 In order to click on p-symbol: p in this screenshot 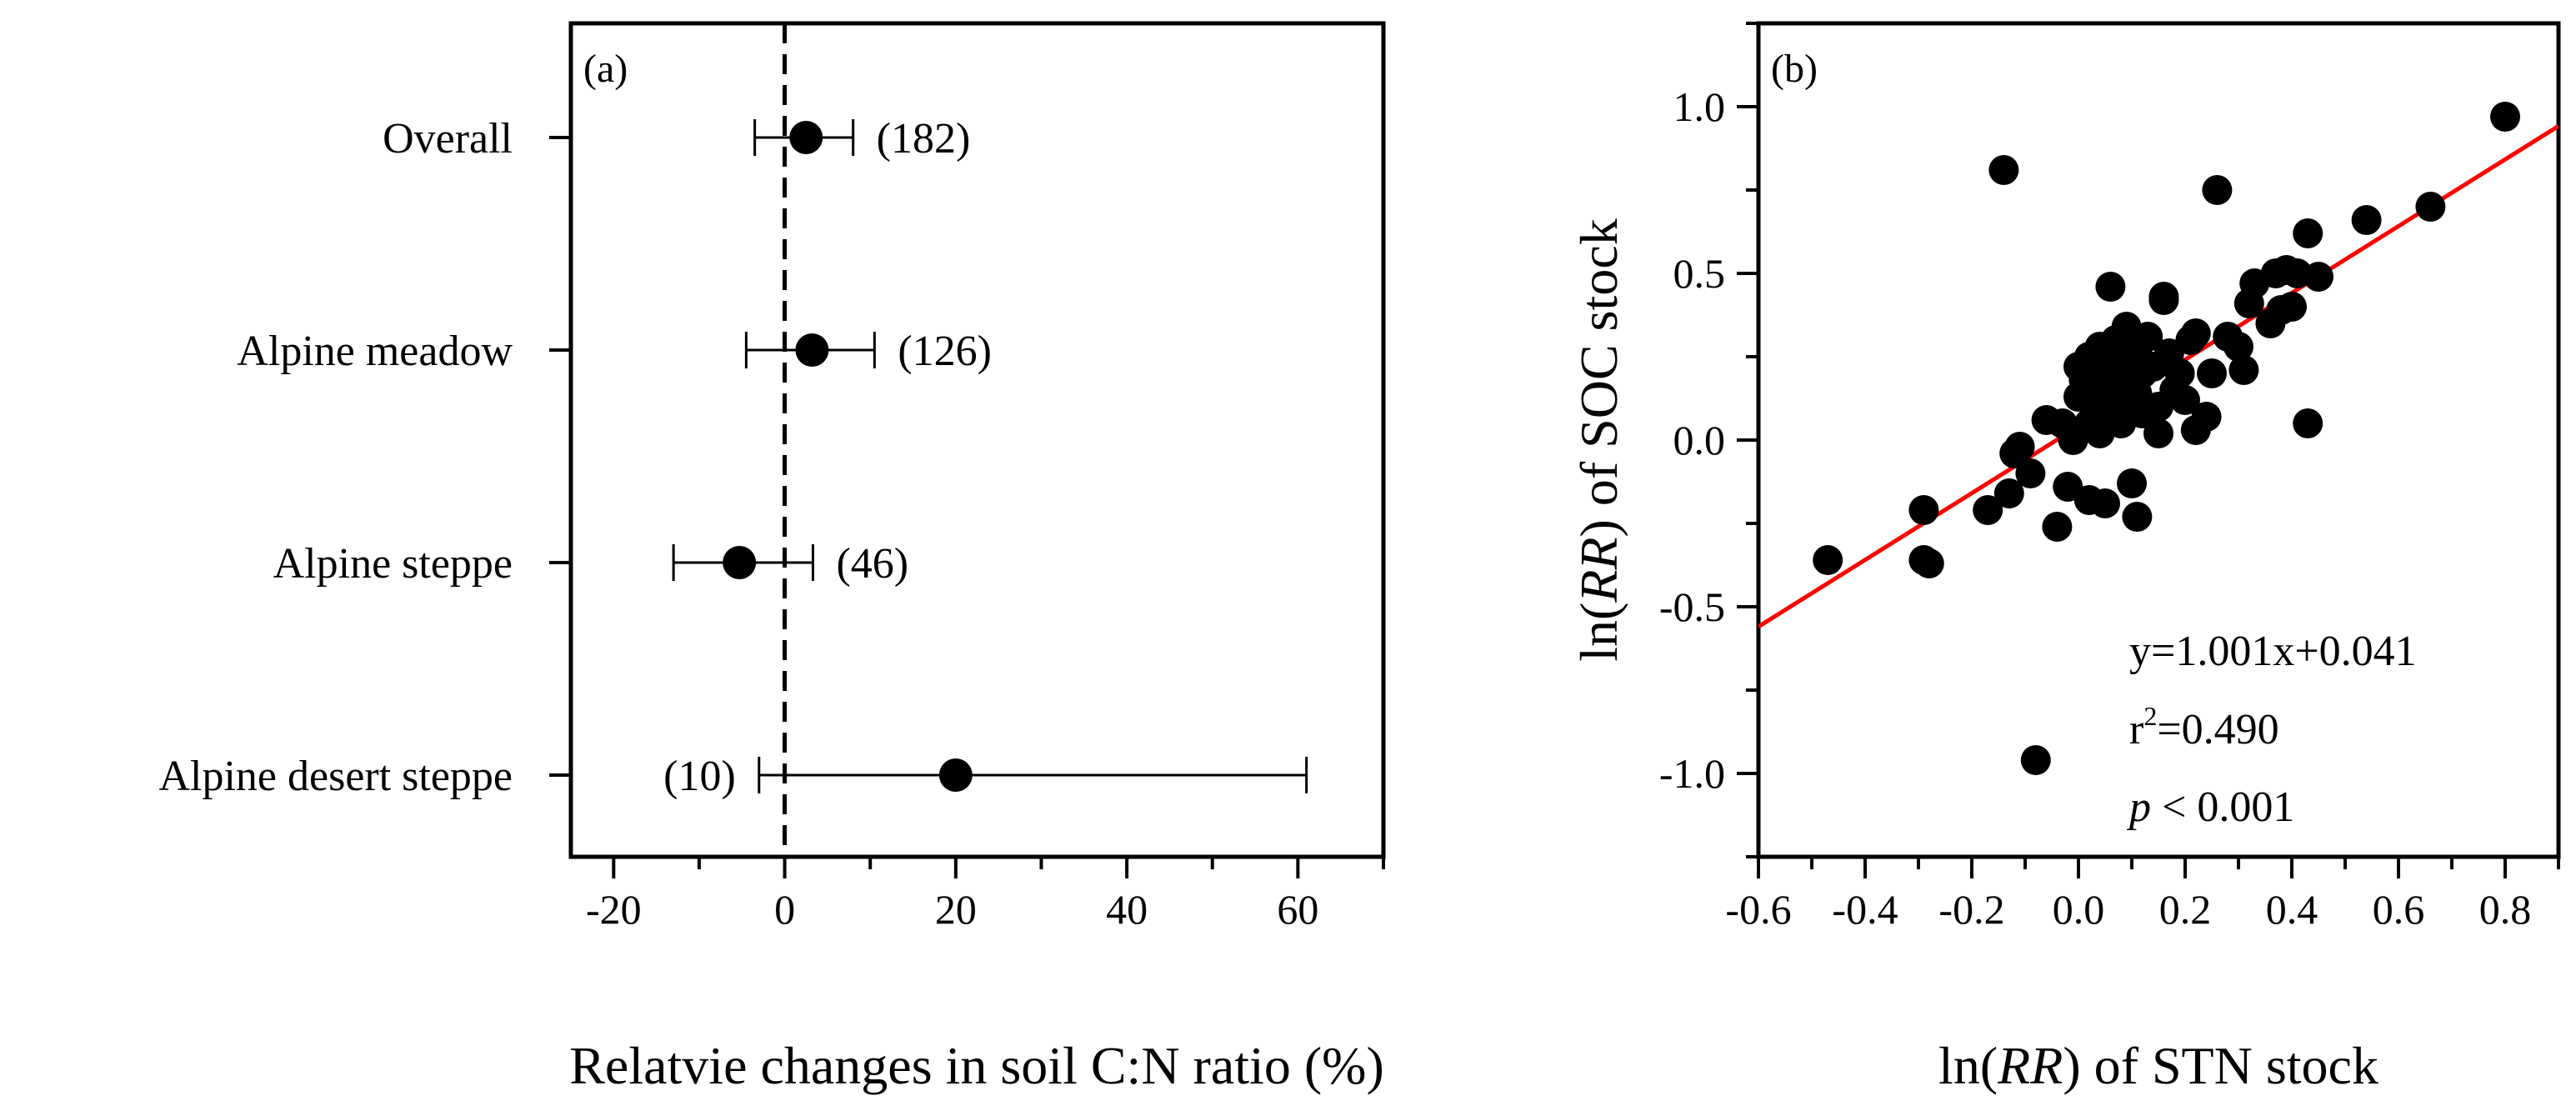, I will do `click(2139, 807)`.